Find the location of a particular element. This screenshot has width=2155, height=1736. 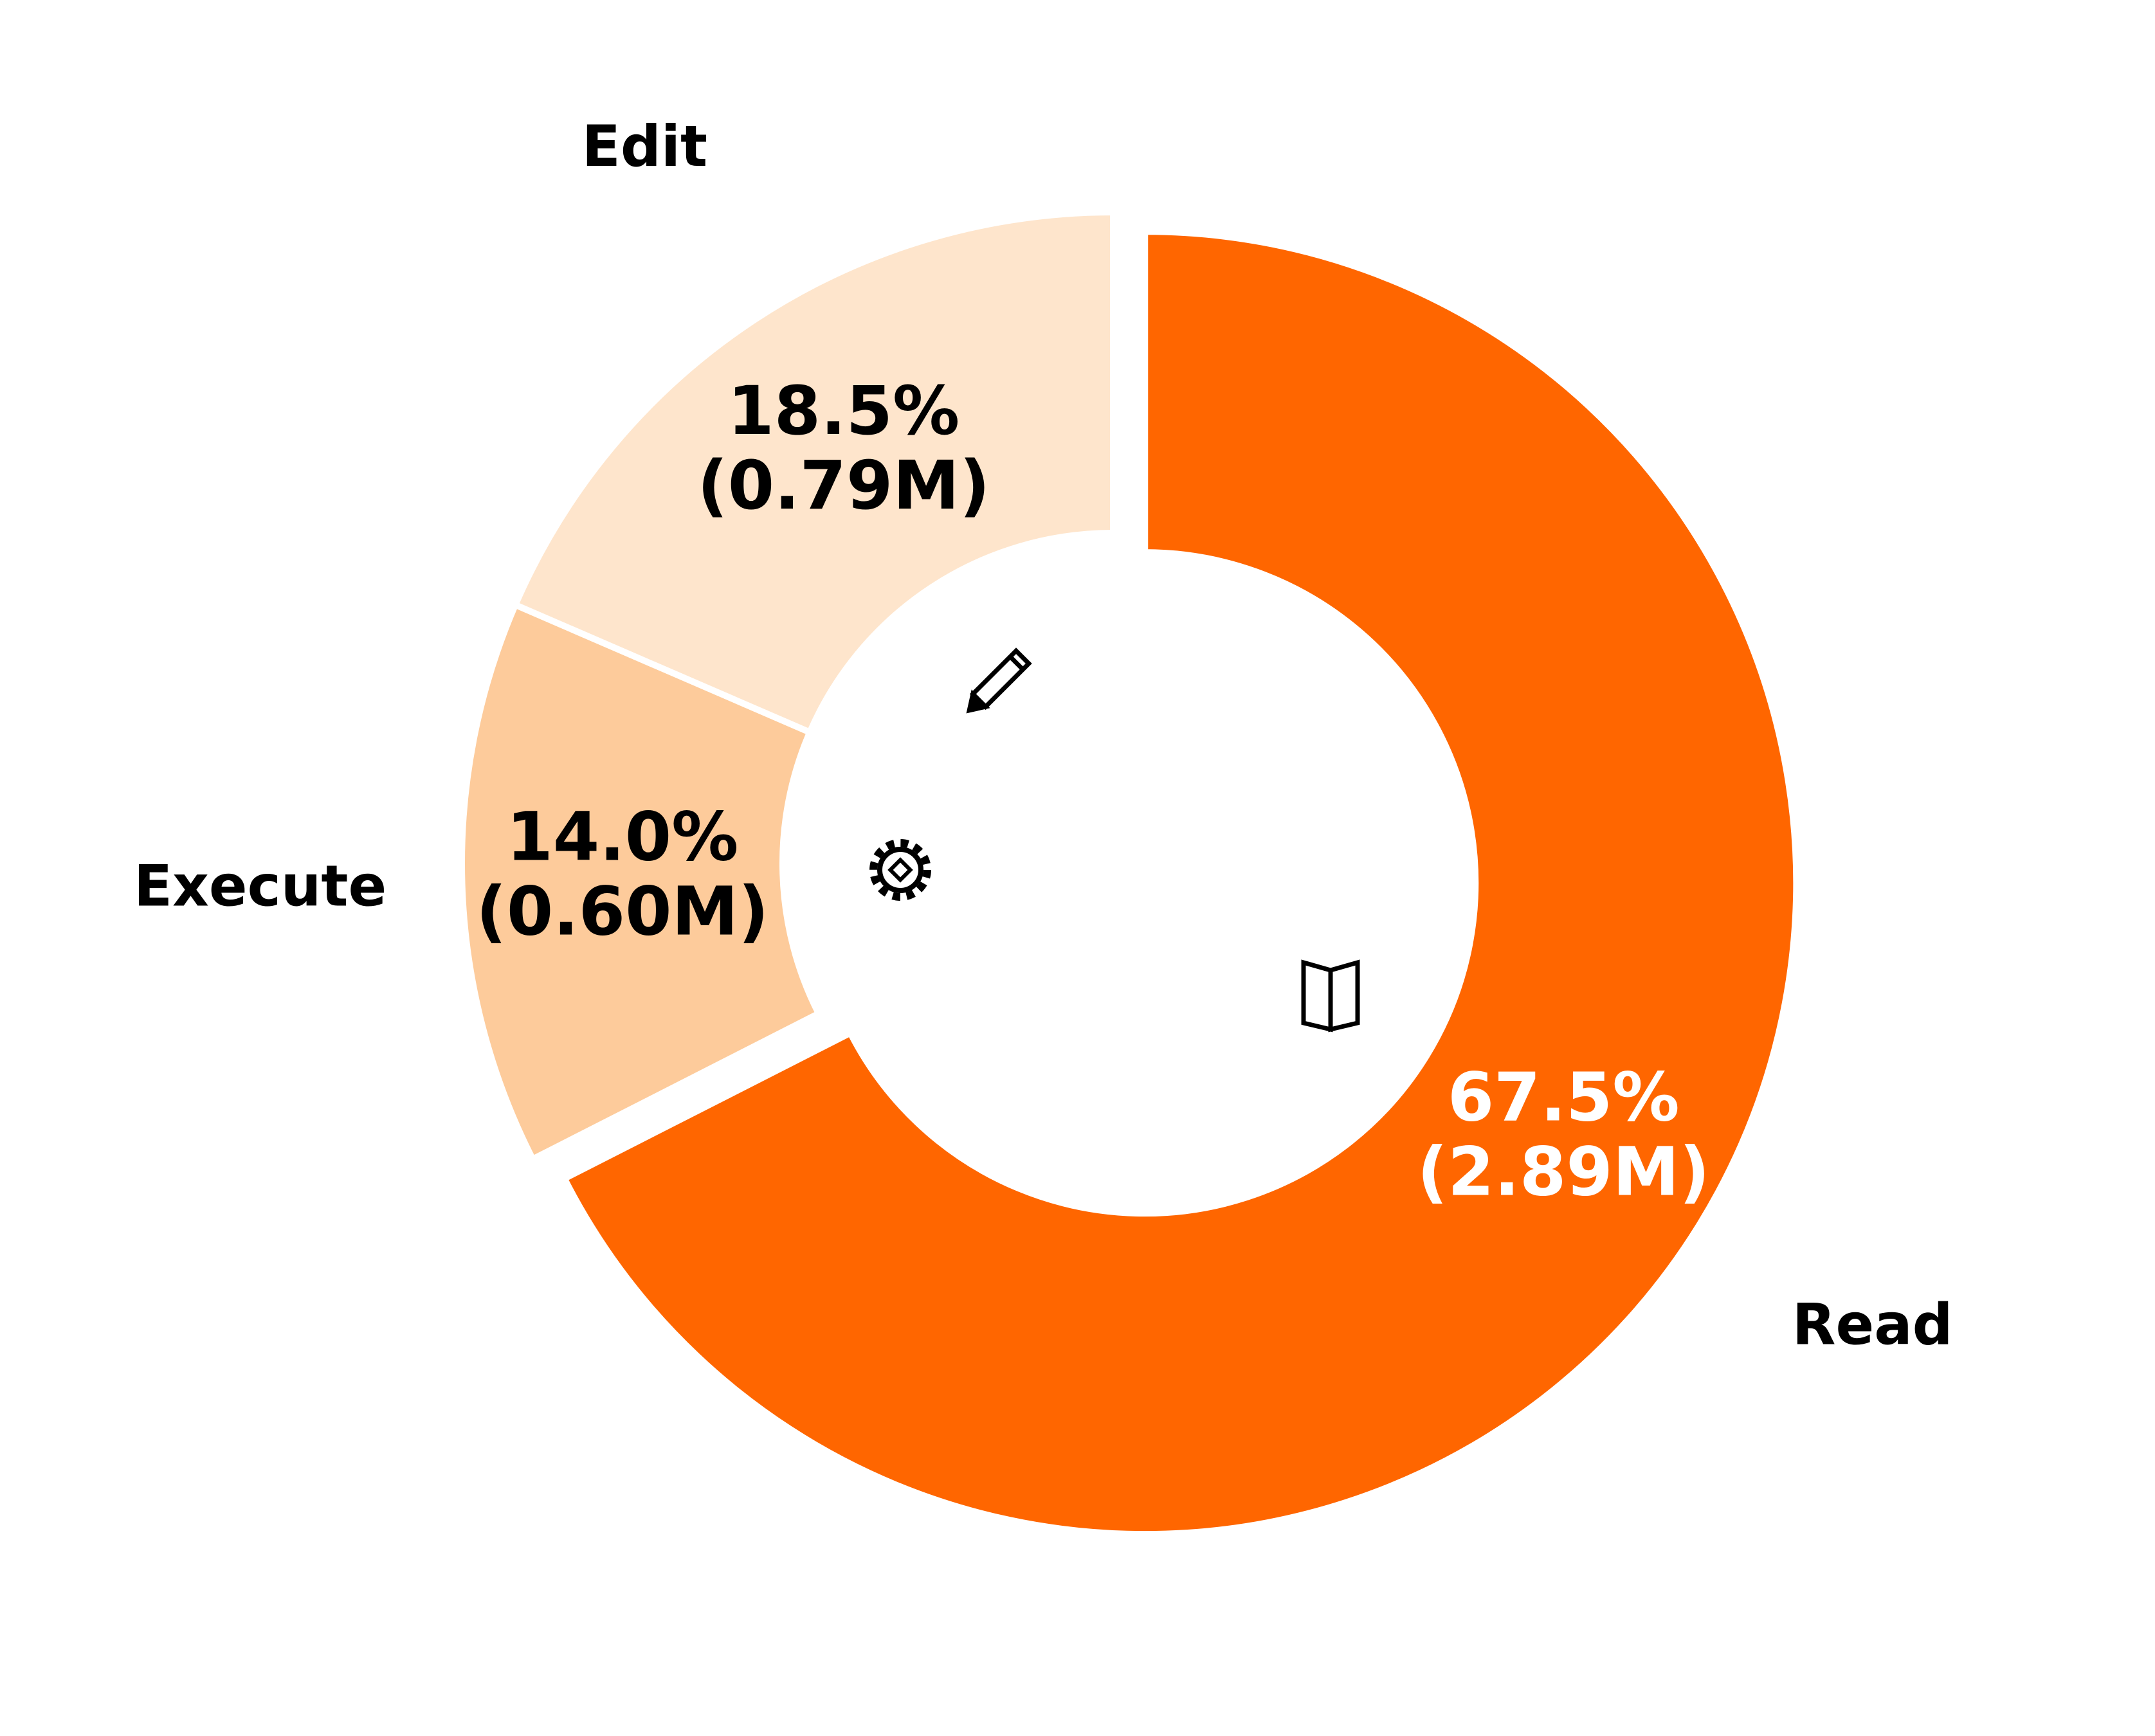

value-label: 67.5% is located at coordinates (1564, 1097).